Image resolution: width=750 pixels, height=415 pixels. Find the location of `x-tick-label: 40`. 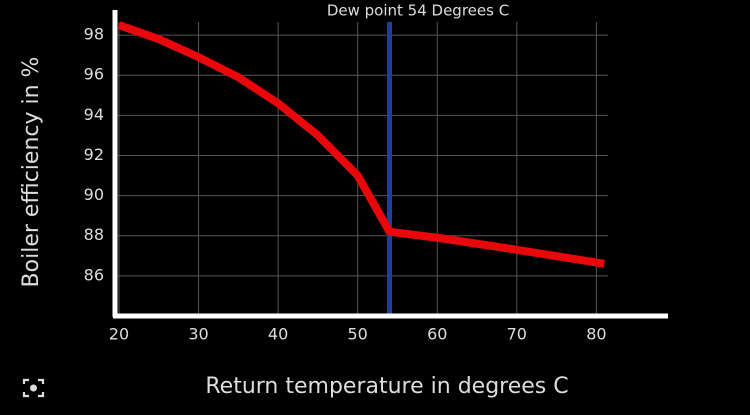

x-tick-label: 40 is located at coordinates (278, 334).